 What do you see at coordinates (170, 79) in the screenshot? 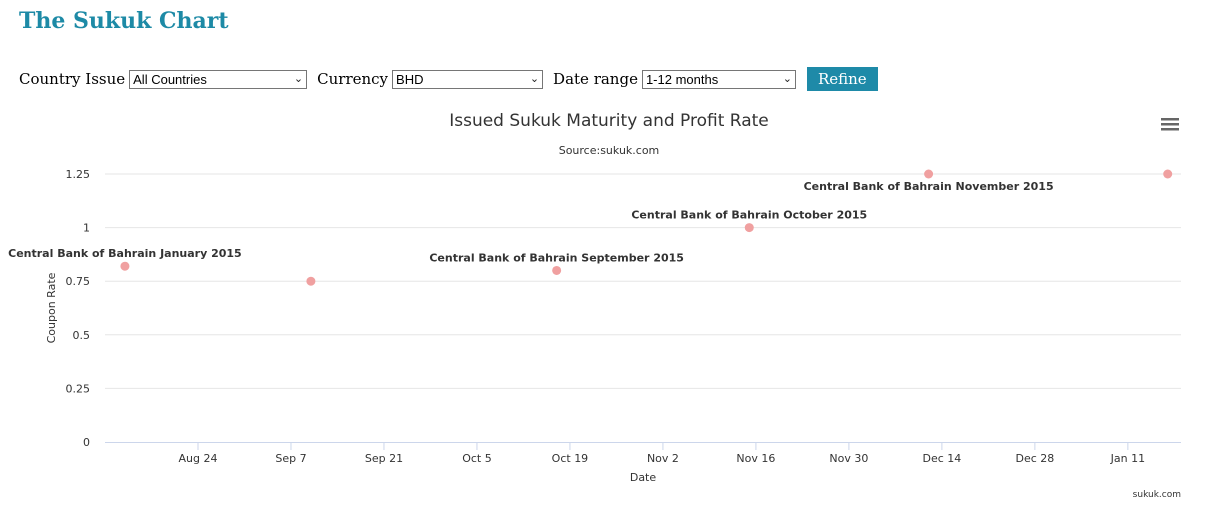
I see `country-issue-value: All Countries` at bounding box center [170, 79].